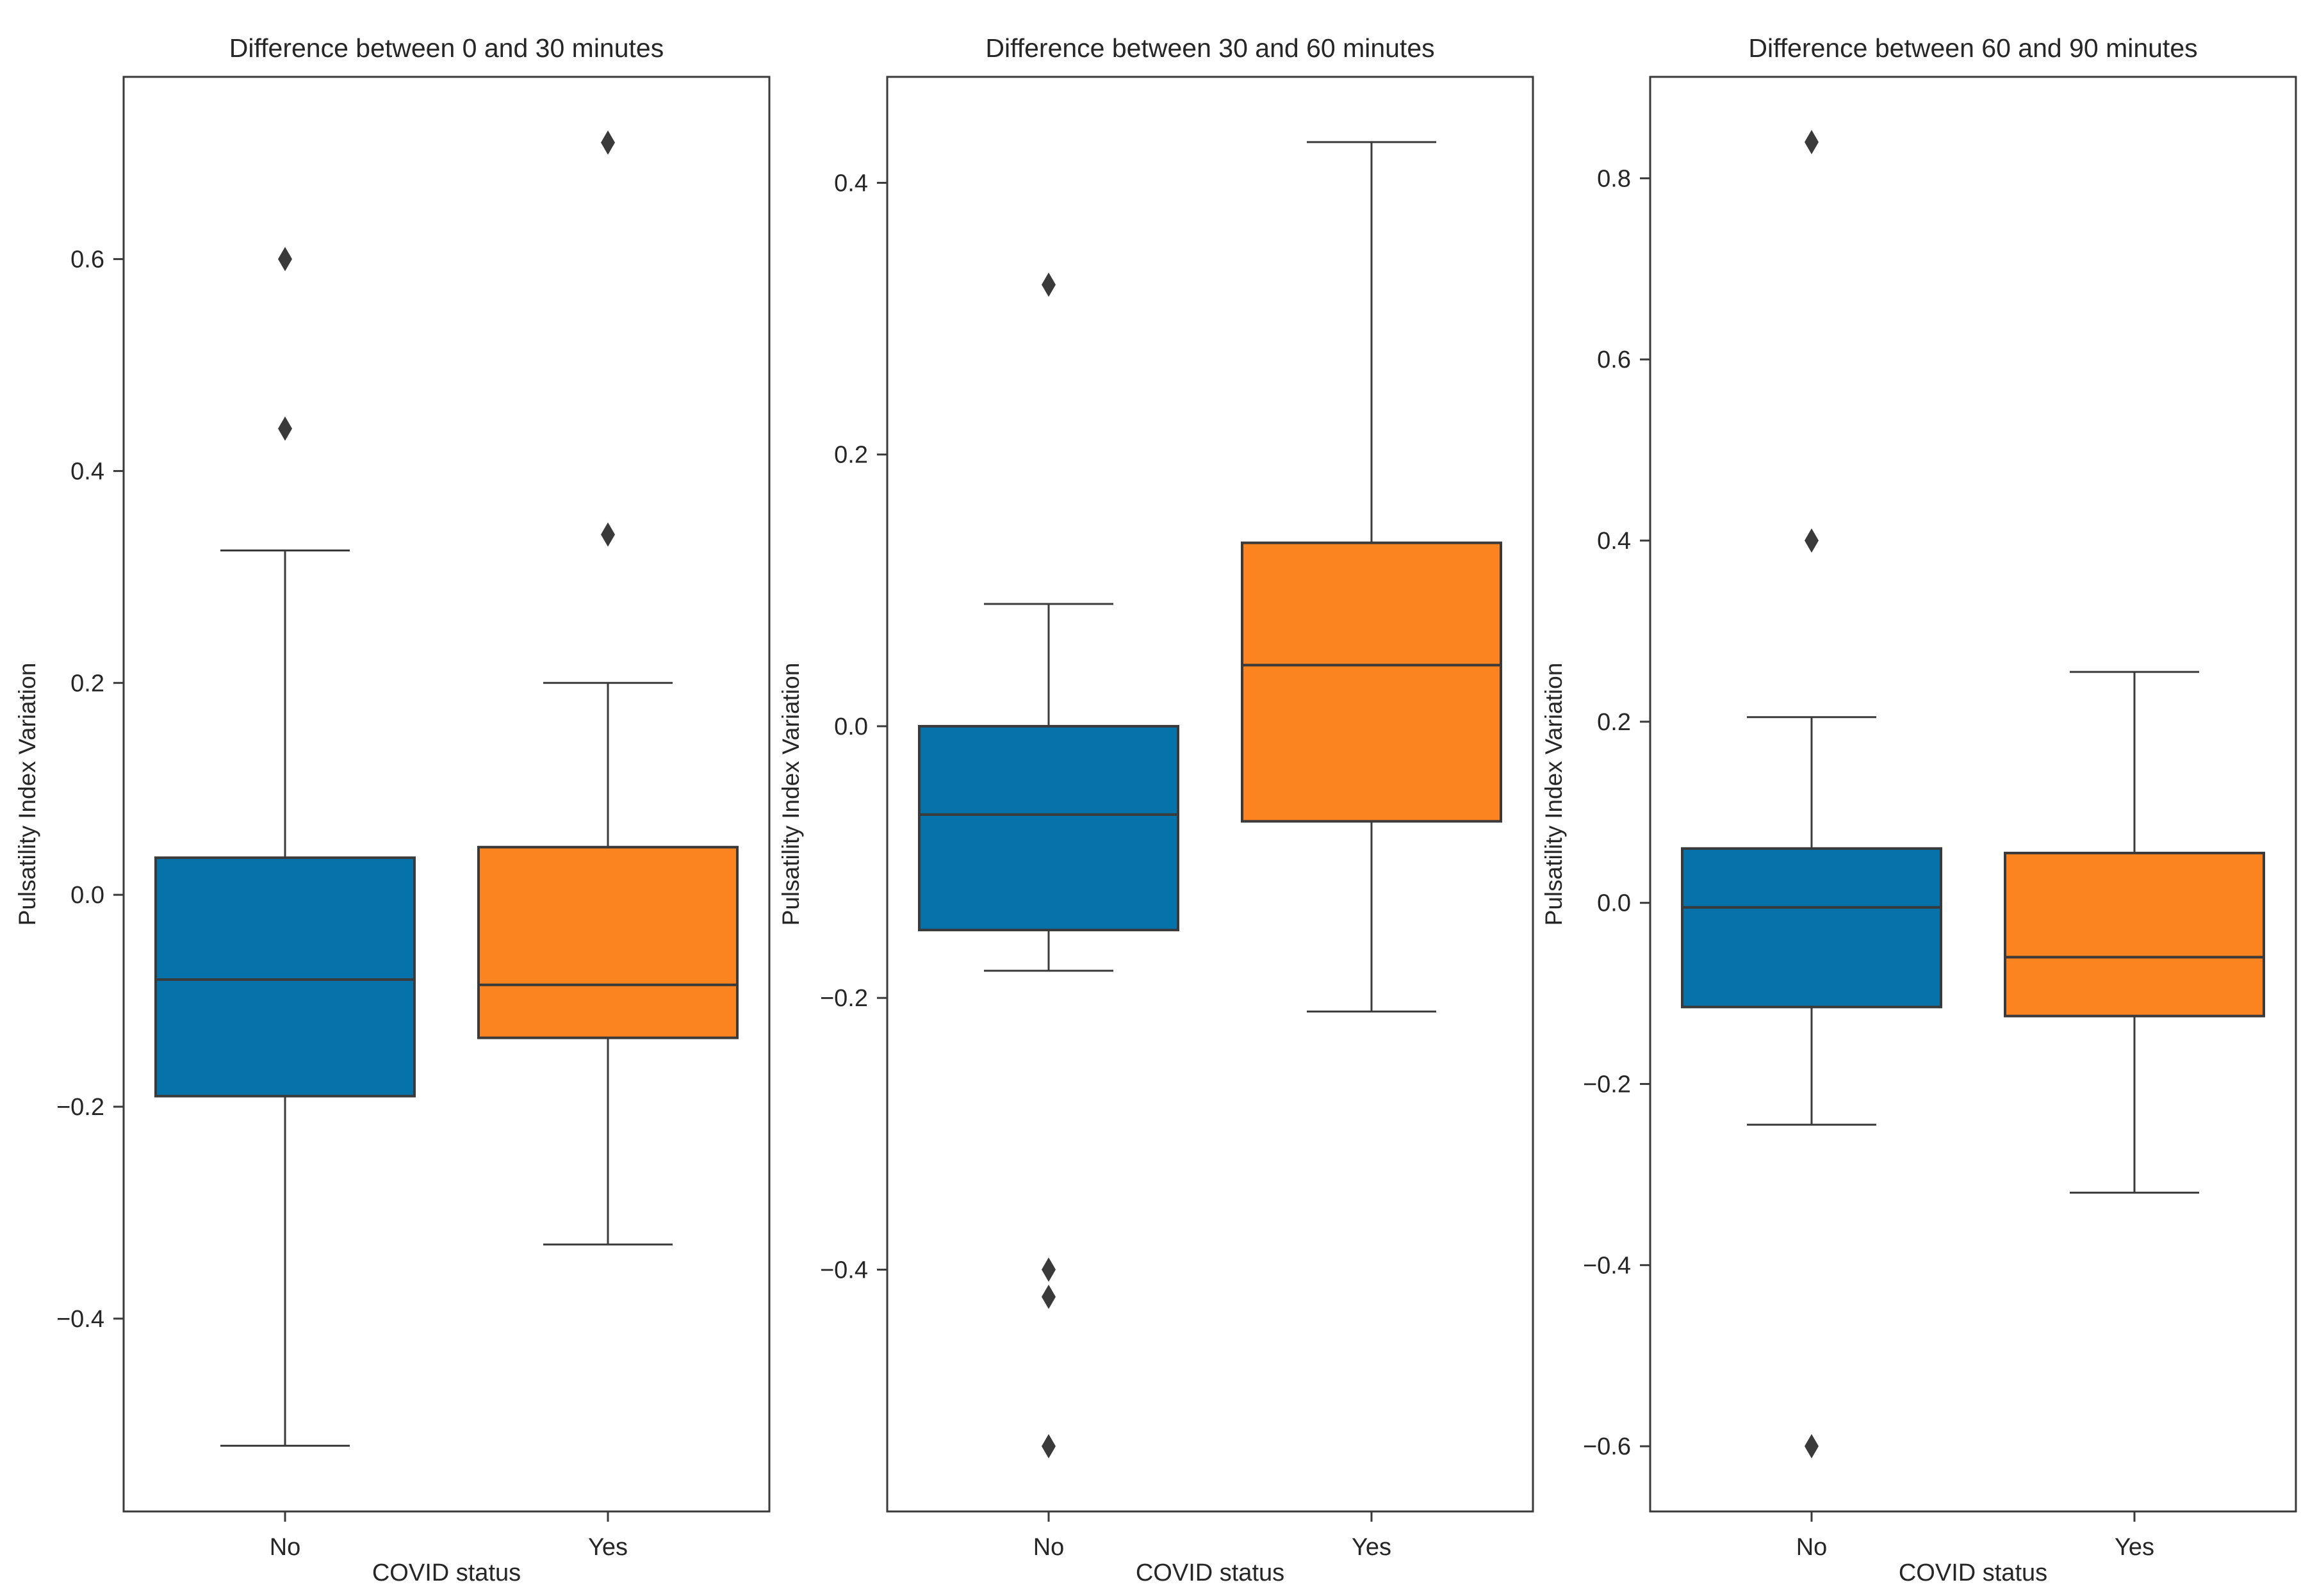  I want to click on page-title: Difference between 30 and 60 minutes, so click(1210, 48).